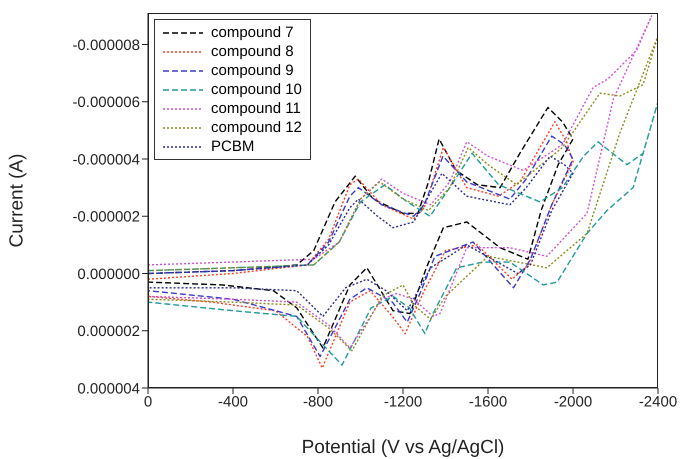  I want to click on x-tick-label: -2000, so click(573, 402).